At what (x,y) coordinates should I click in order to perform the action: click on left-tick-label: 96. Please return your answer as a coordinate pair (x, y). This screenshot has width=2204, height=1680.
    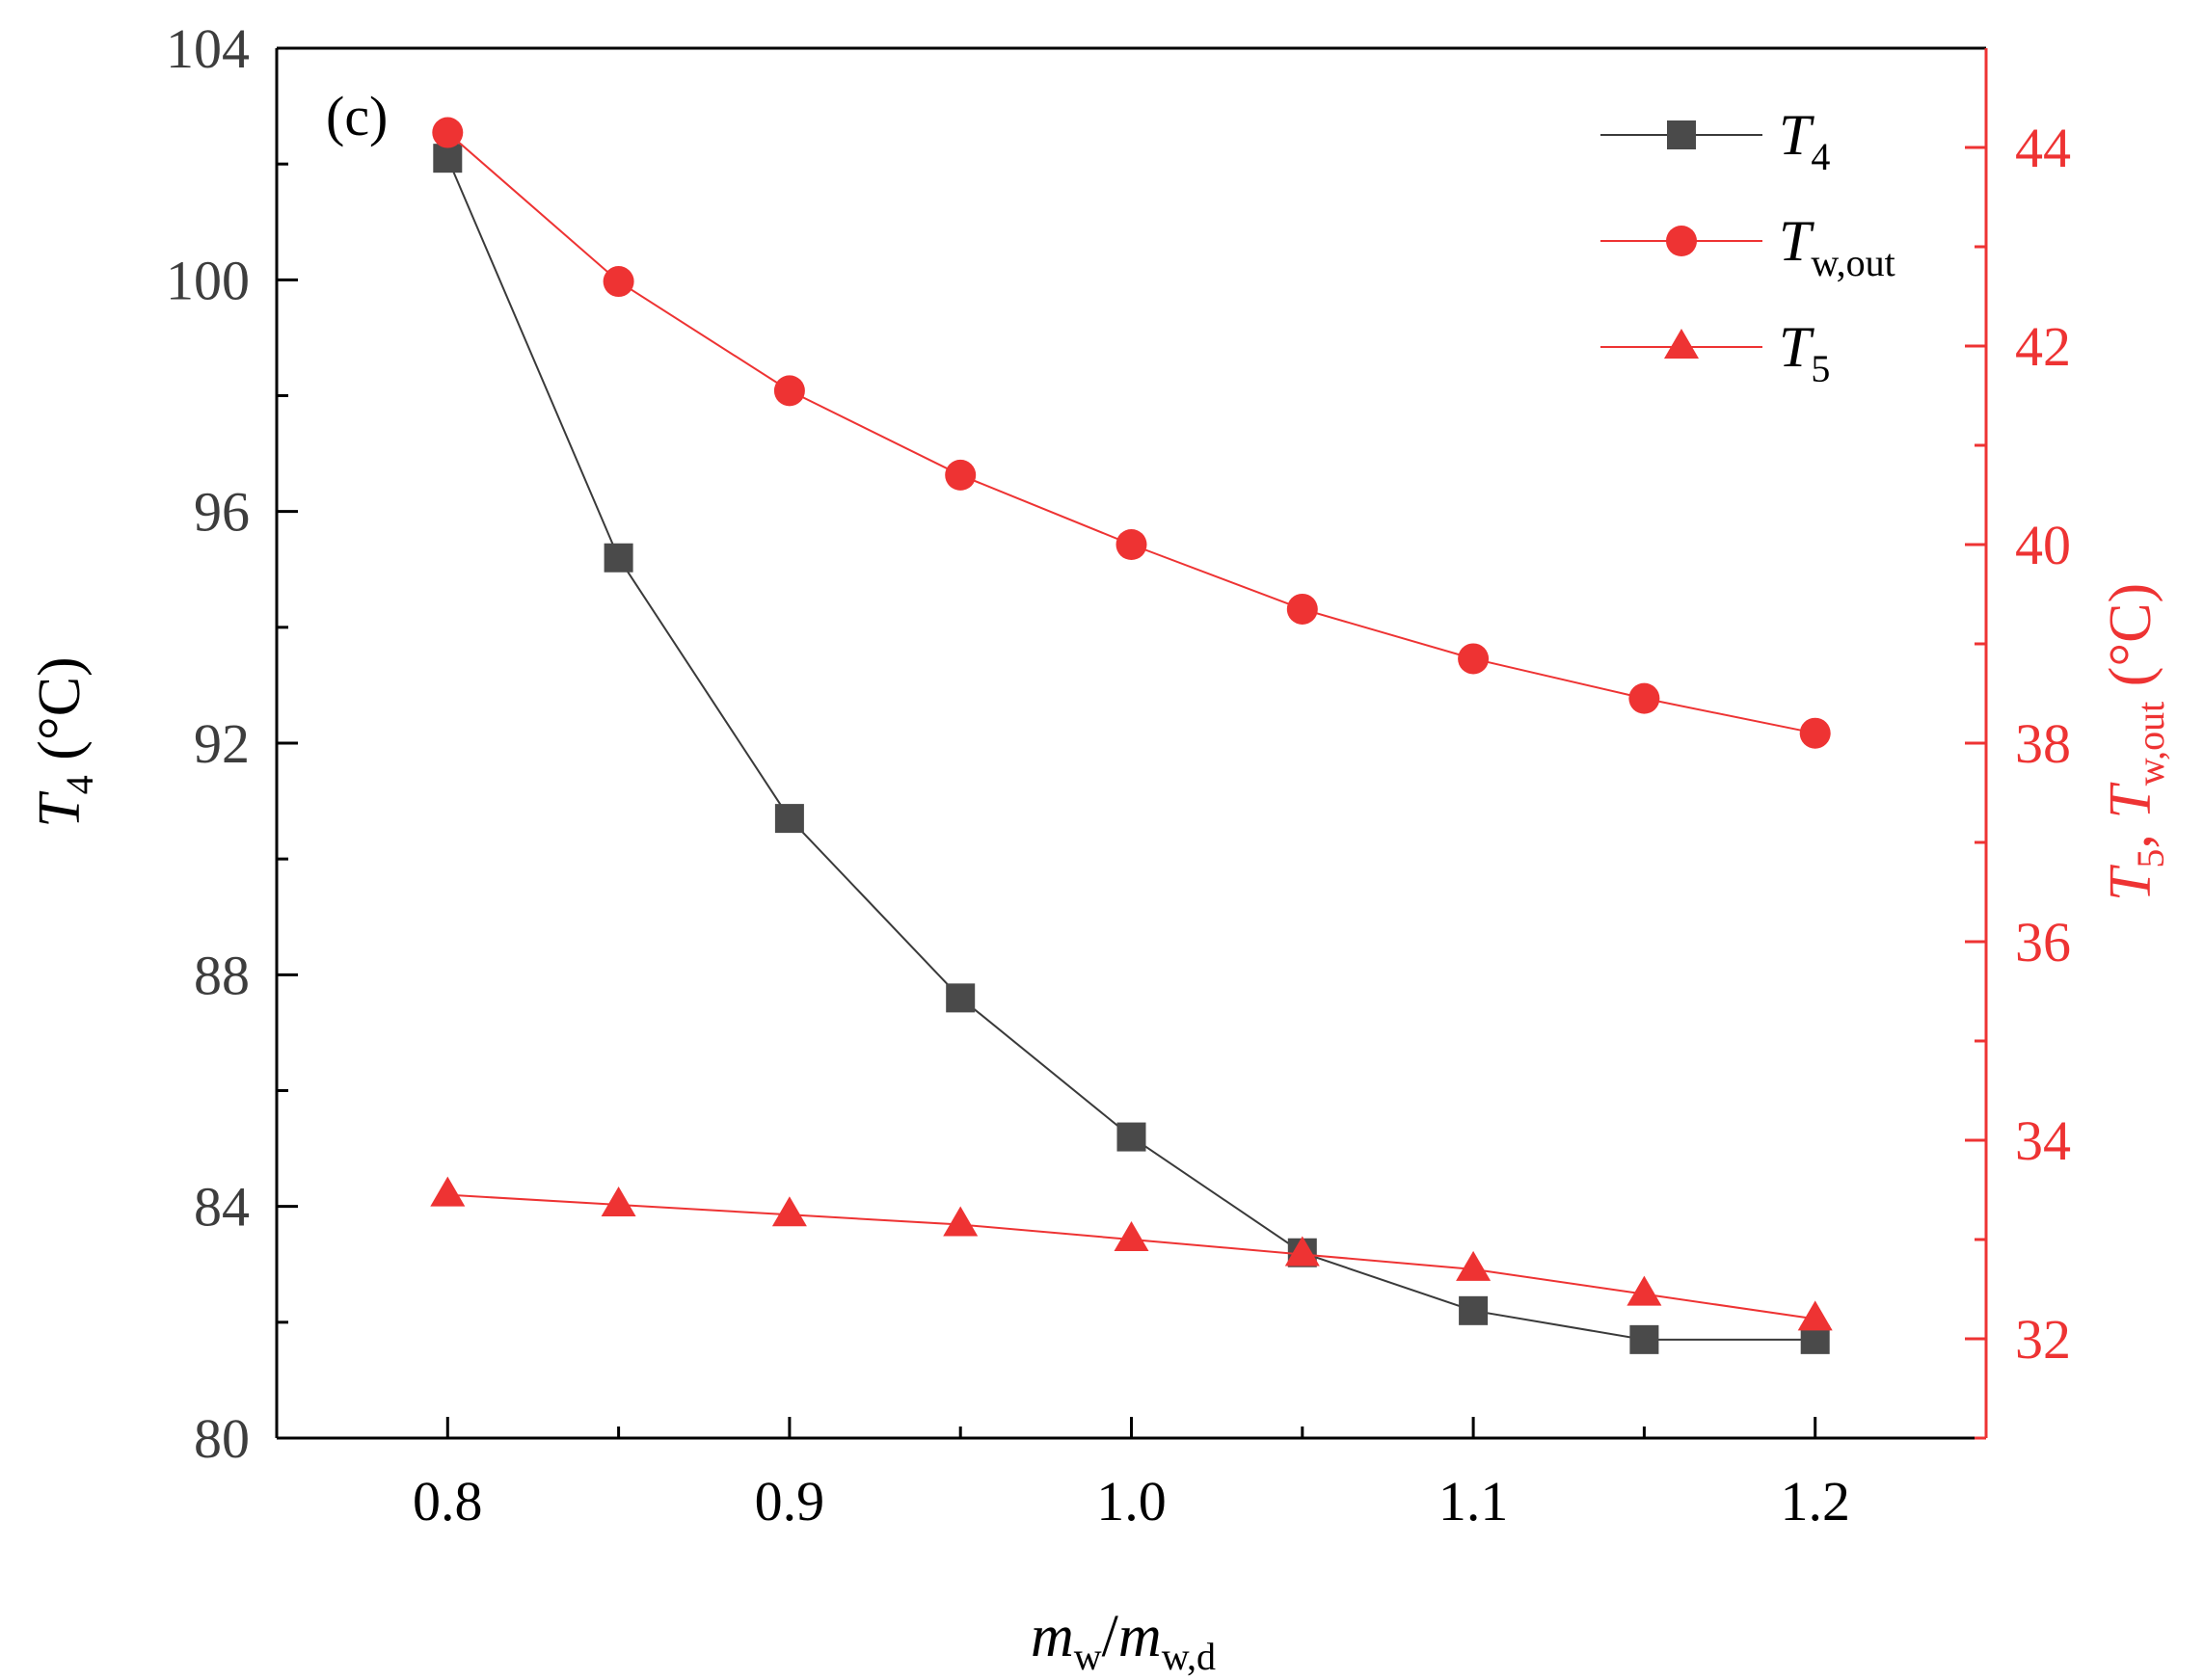
    Looking at the image, I should click on (222, 512).